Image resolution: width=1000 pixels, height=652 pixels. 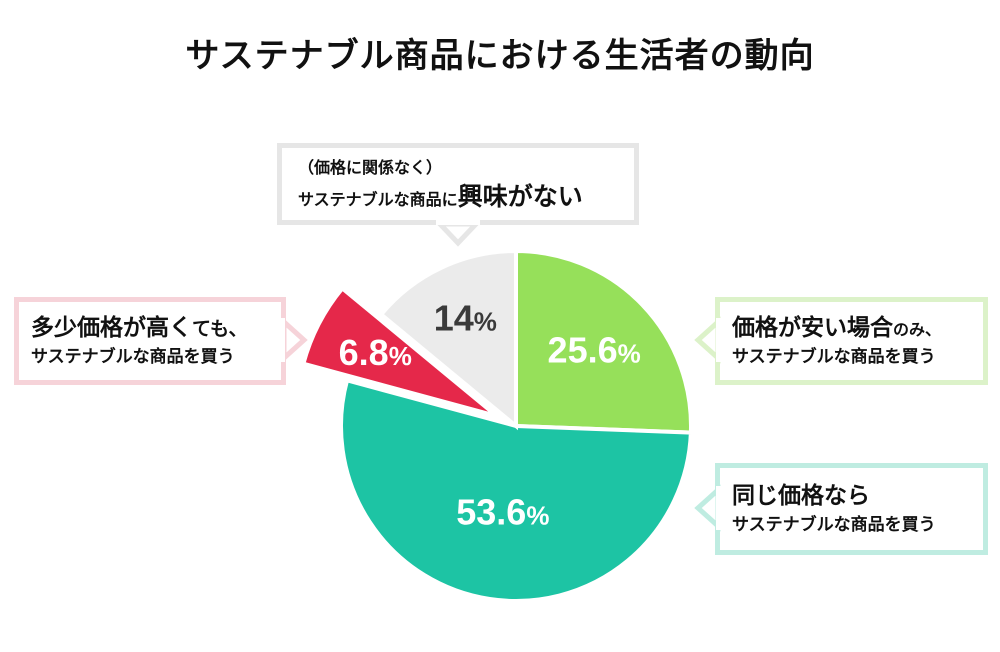 I want to click on callout-same-price-line1: 同じ価格なら, so click(x=801, y=496).